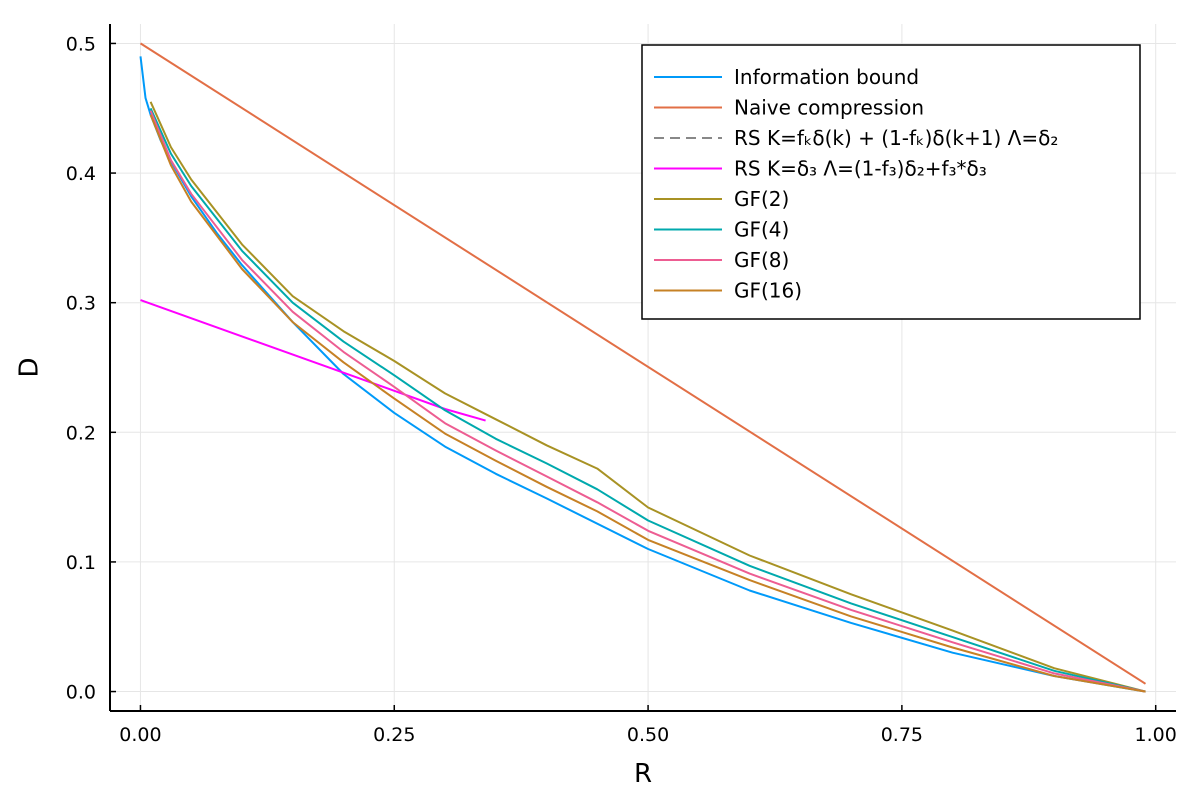 This screenshot has width=1200, height=800. What do you see at coordinates (902, 735) in the screenshot?
I see `x-tick-label: 0.75` at bounding box center [902, 735].